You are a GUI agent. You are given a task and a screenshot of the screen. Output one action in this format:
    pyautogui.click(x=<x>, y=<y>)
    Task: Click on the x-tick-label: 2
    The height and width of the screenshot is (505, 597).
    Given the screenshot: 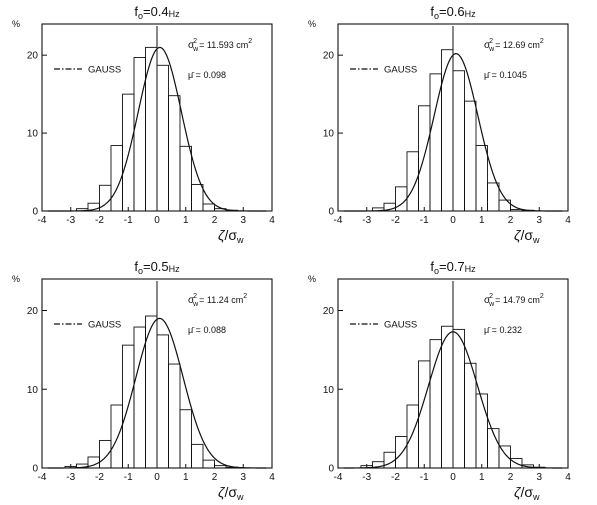 What is the action you would take?
    pyautogui.click(x=511, y=220)
    